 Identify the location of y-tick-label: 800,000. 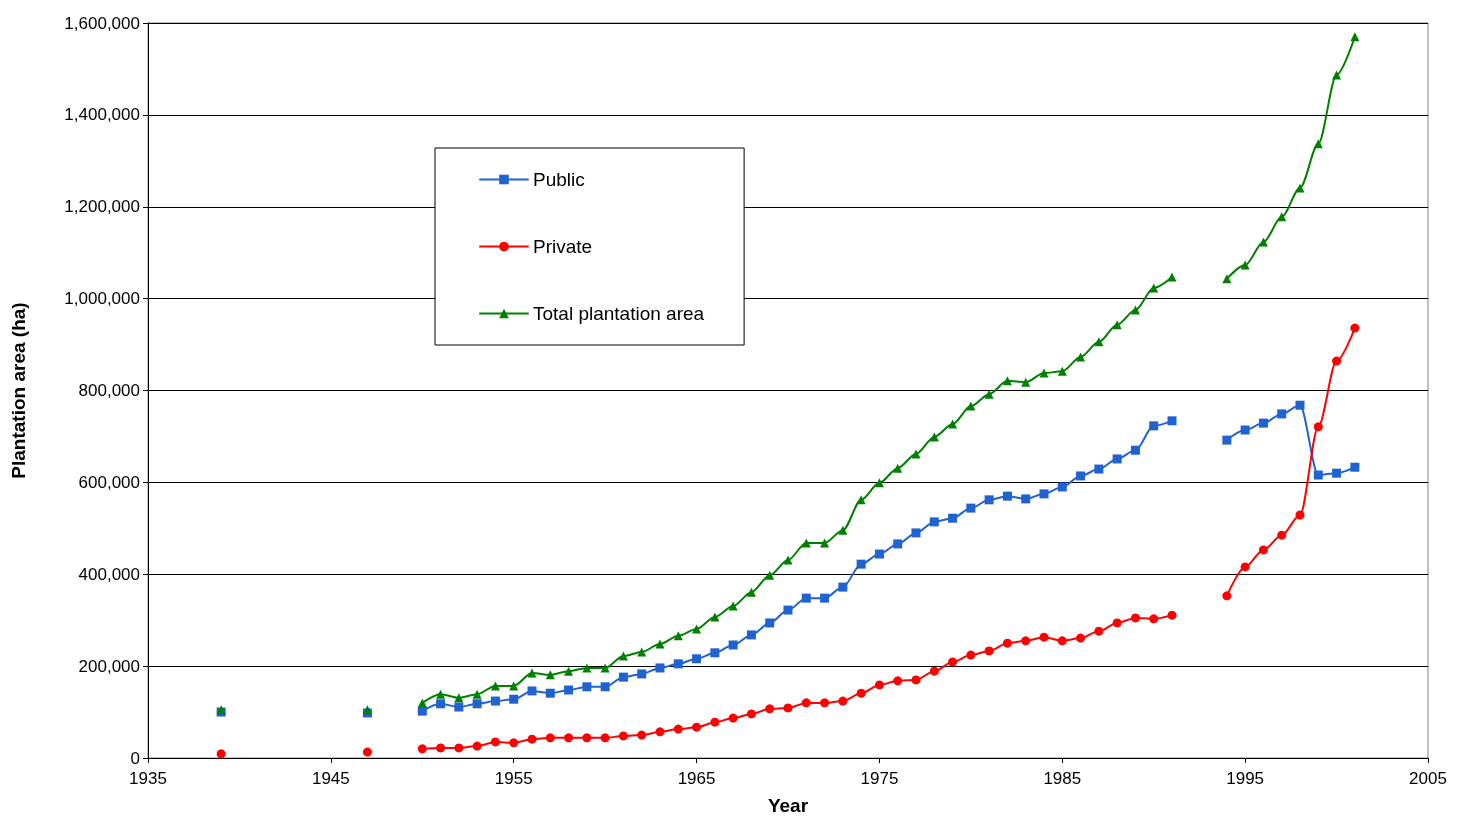
(109, 390).